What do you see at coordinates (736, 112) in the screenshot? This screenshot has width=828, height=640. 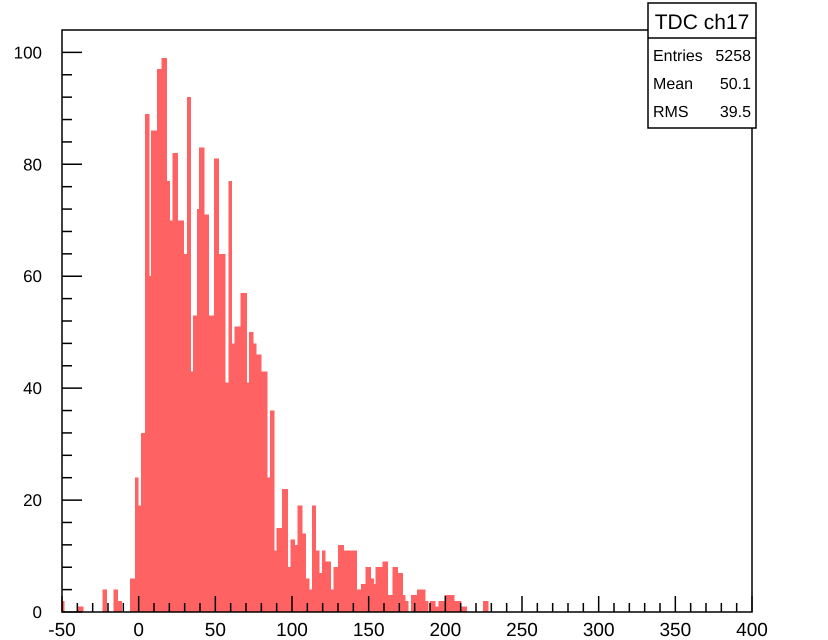 I see `annotation: 39.5` at bounding box center [736, 112].